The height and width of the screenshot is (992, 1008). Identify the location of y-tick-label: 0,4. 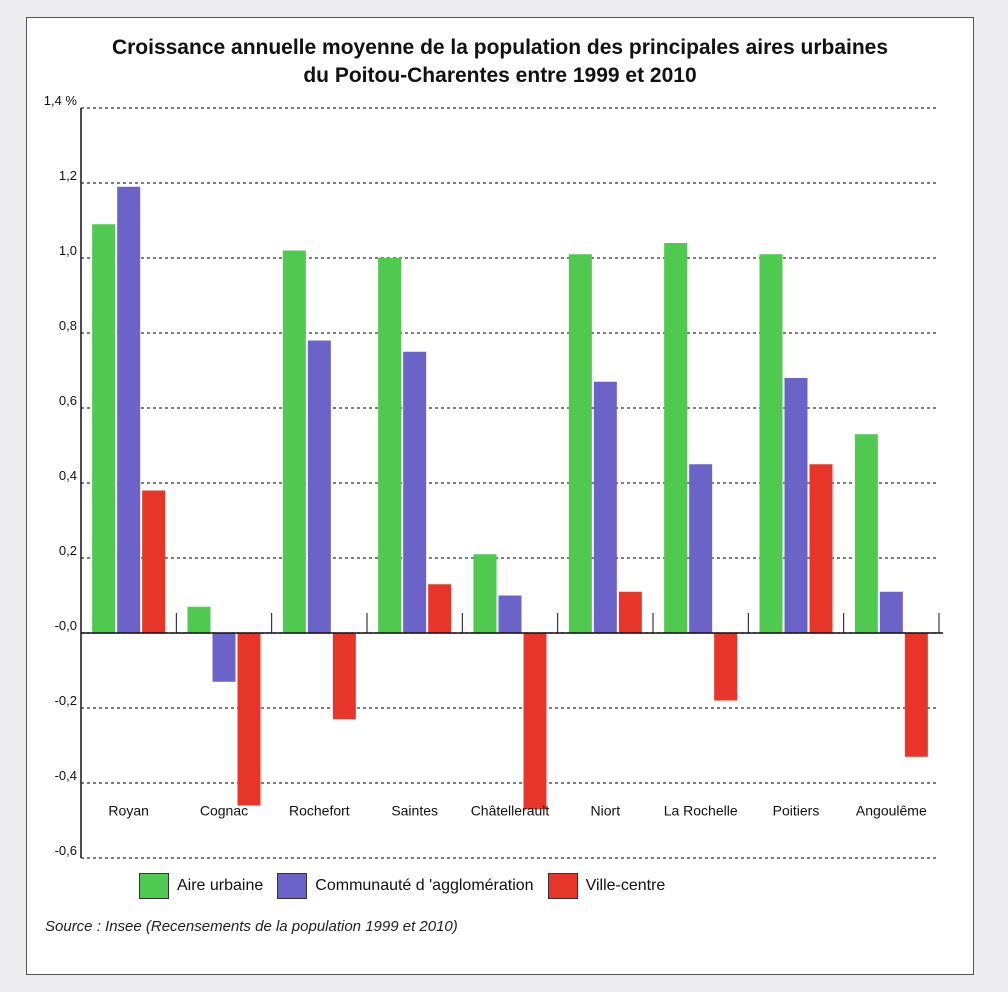
(68, 475).